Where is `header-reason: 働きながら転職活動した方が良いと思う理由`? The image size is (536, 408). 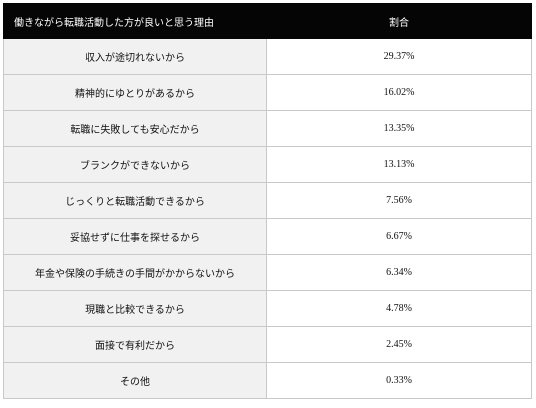
header-reason: 働きながら転職活動した方が良いと思う理由 is located at coordinates (135, 21).